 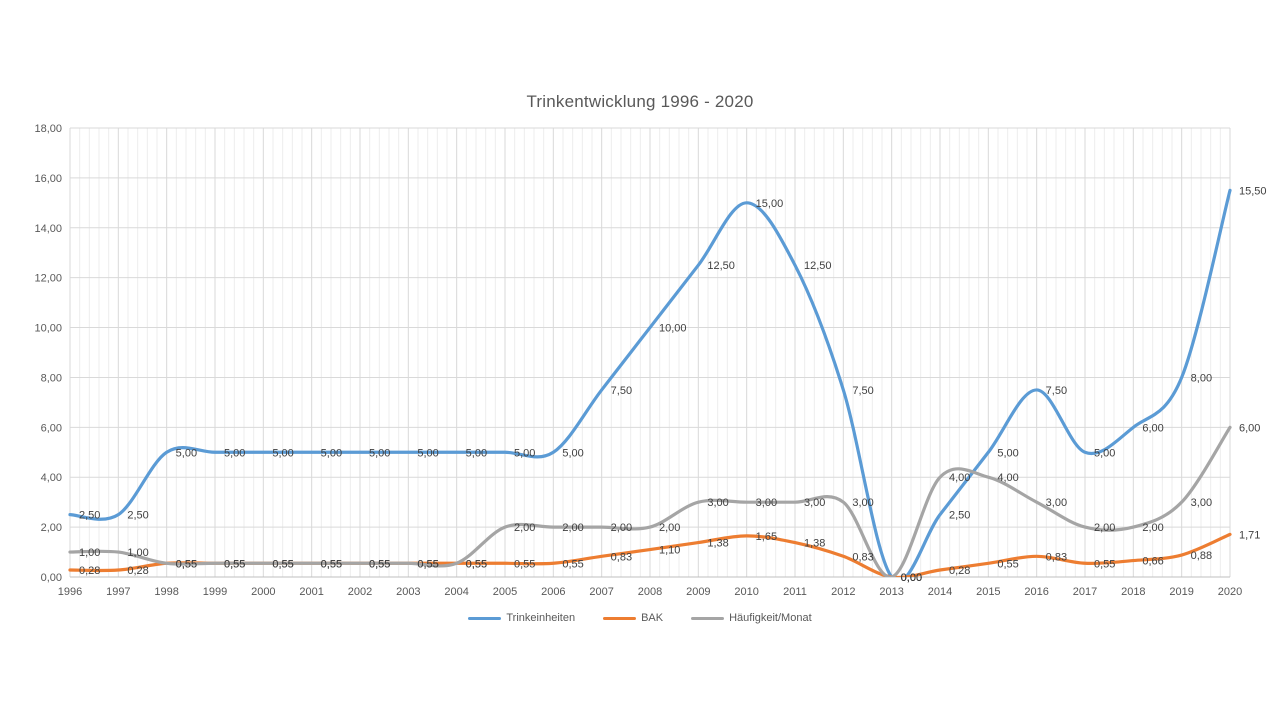 I want to click on y-tick-label: 0,00, so click(x=51, y=578).